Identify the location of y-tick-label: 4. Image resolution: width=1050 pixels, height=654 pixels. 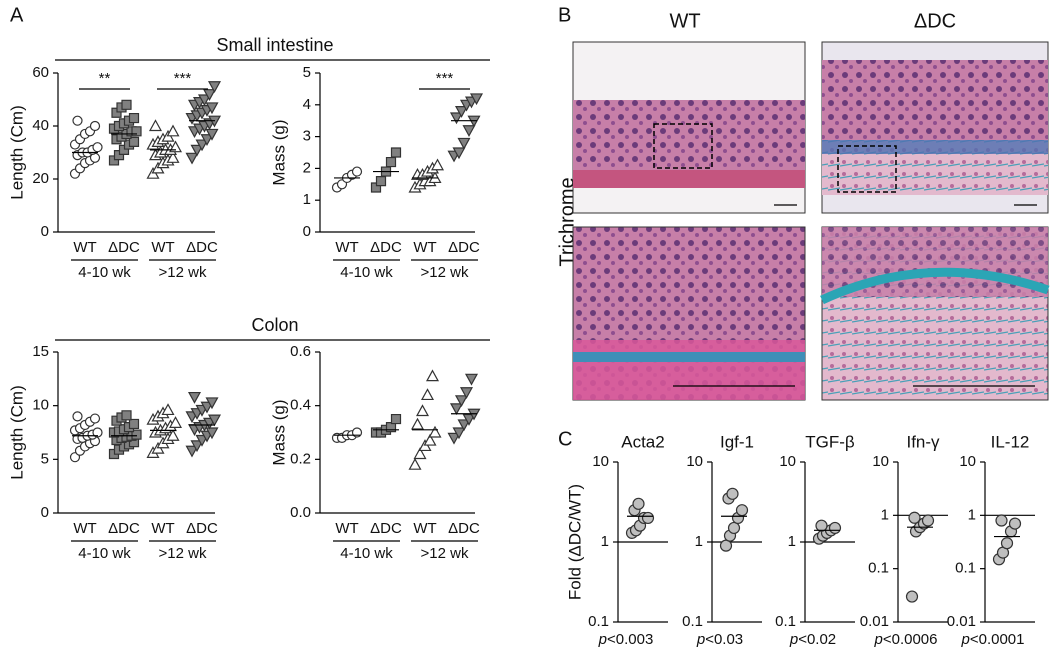
(307, 104).